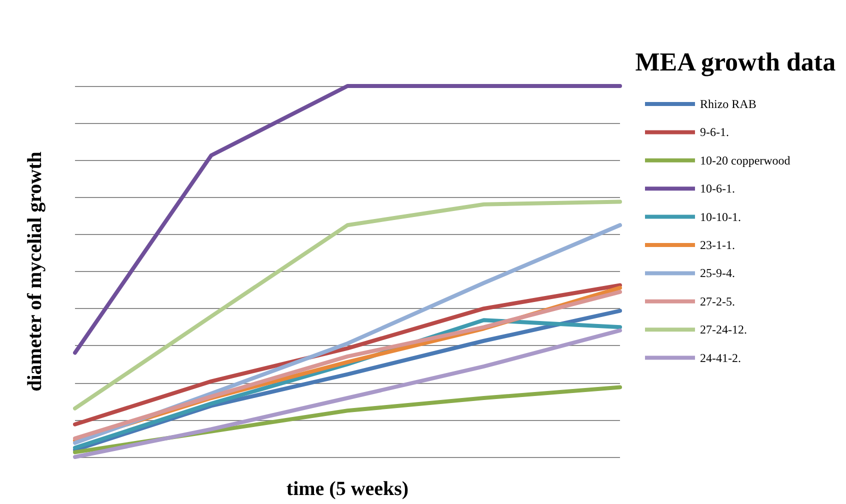 Image resolution: width=846 pixels, height=504 pixels. What do you see at coordinates (723, 329) in the screenshot?
I see `legend-label: 27-24-12.` at bounding box center [723, 329].